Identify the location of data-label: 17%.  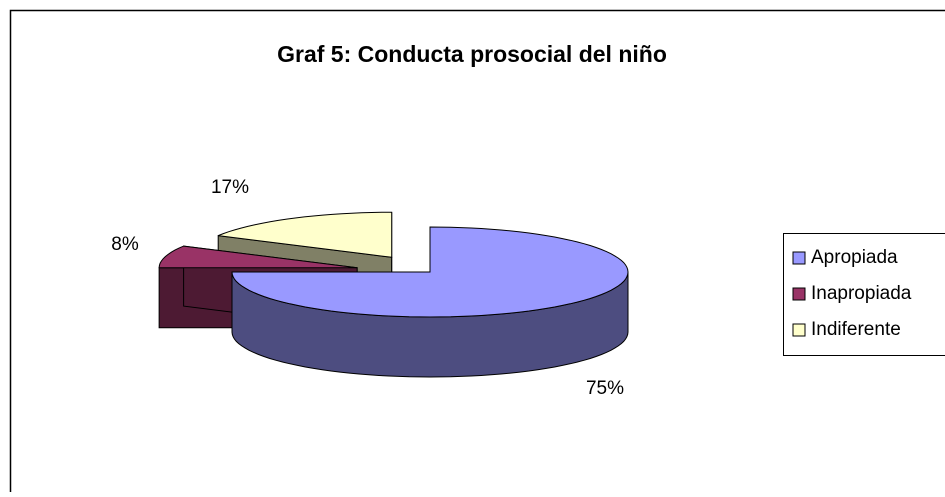
(230, 187).